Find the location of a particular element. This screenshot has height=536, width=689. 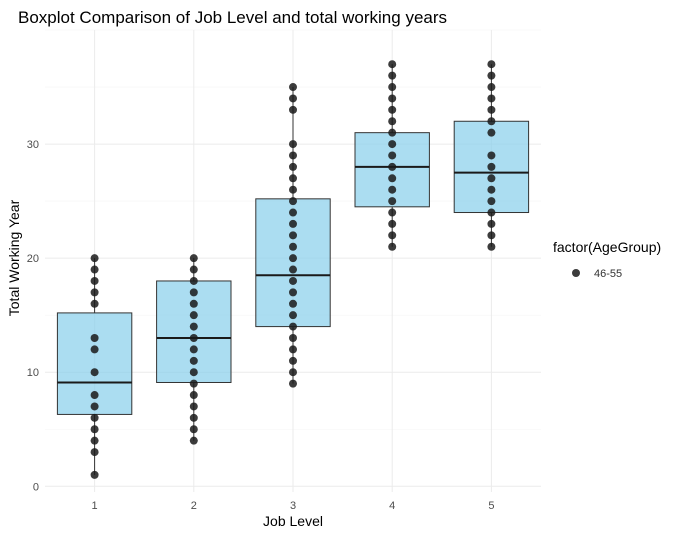

legend-entries: 46-55 is located at coordinates (597, 274).